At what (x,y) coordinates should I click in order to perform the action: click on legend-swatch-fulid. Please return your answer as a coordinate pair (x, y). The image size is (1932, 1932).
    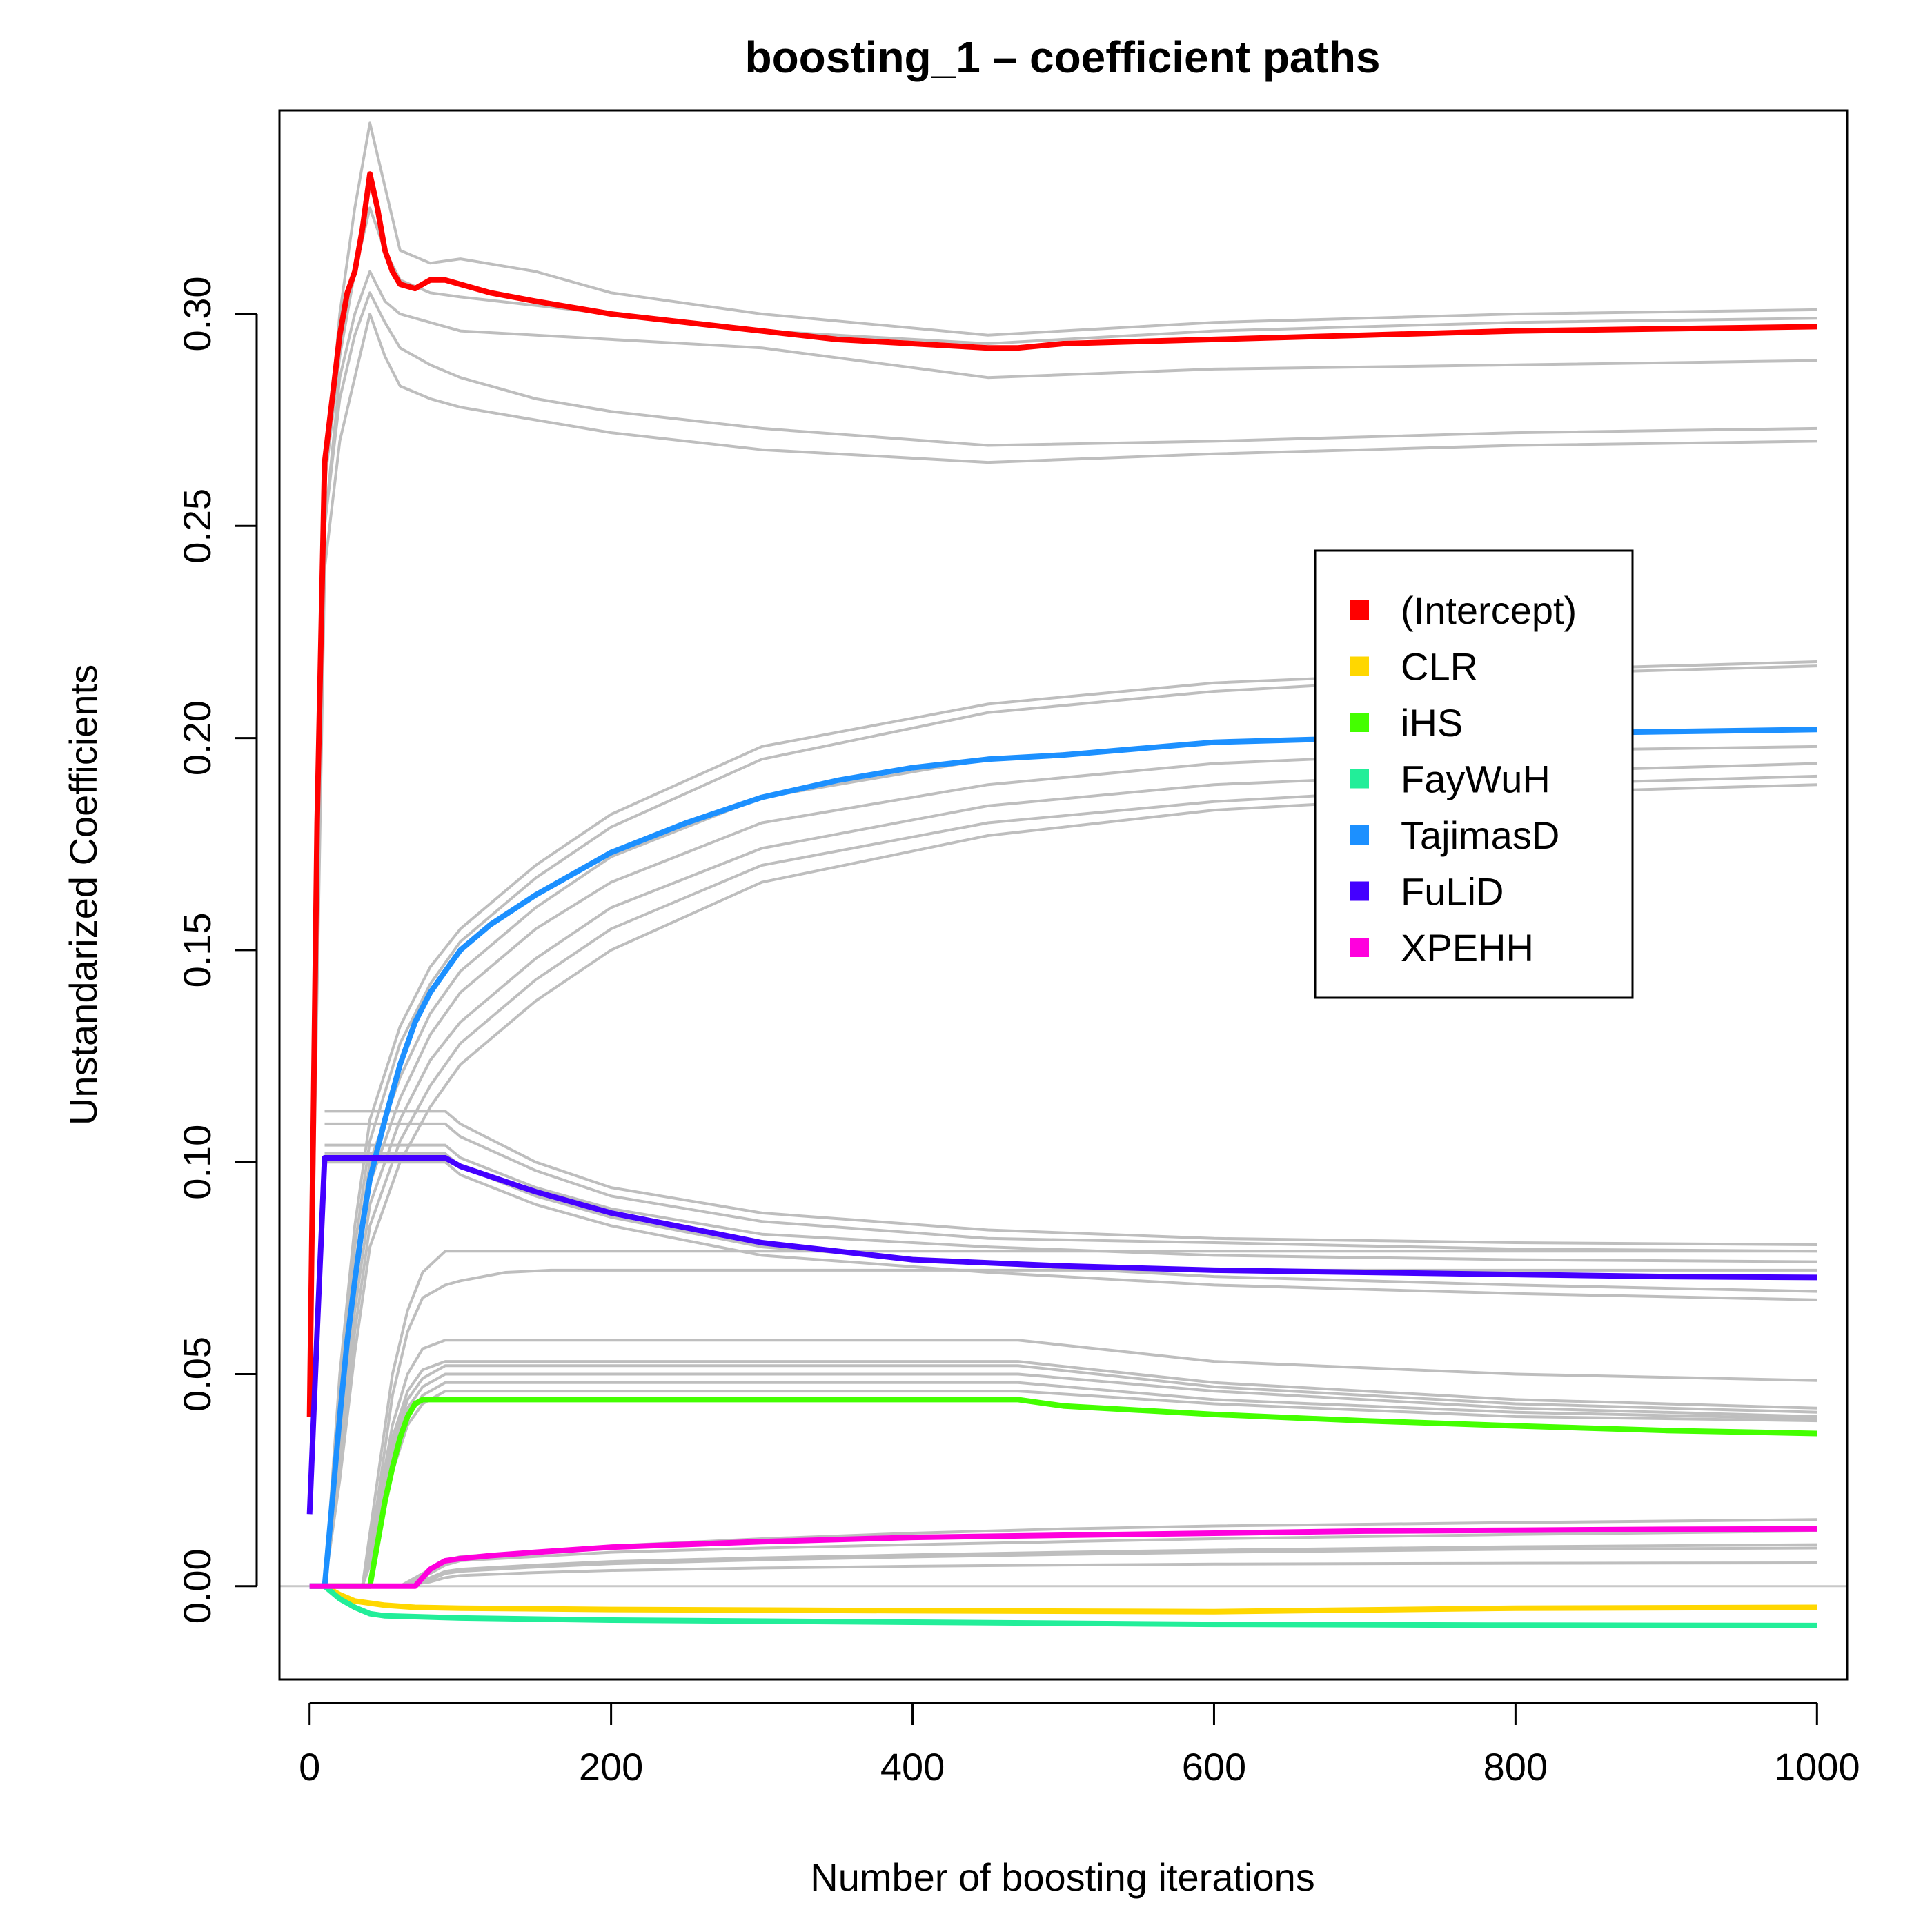
    Looking at the image, I should click on (1359, 891).